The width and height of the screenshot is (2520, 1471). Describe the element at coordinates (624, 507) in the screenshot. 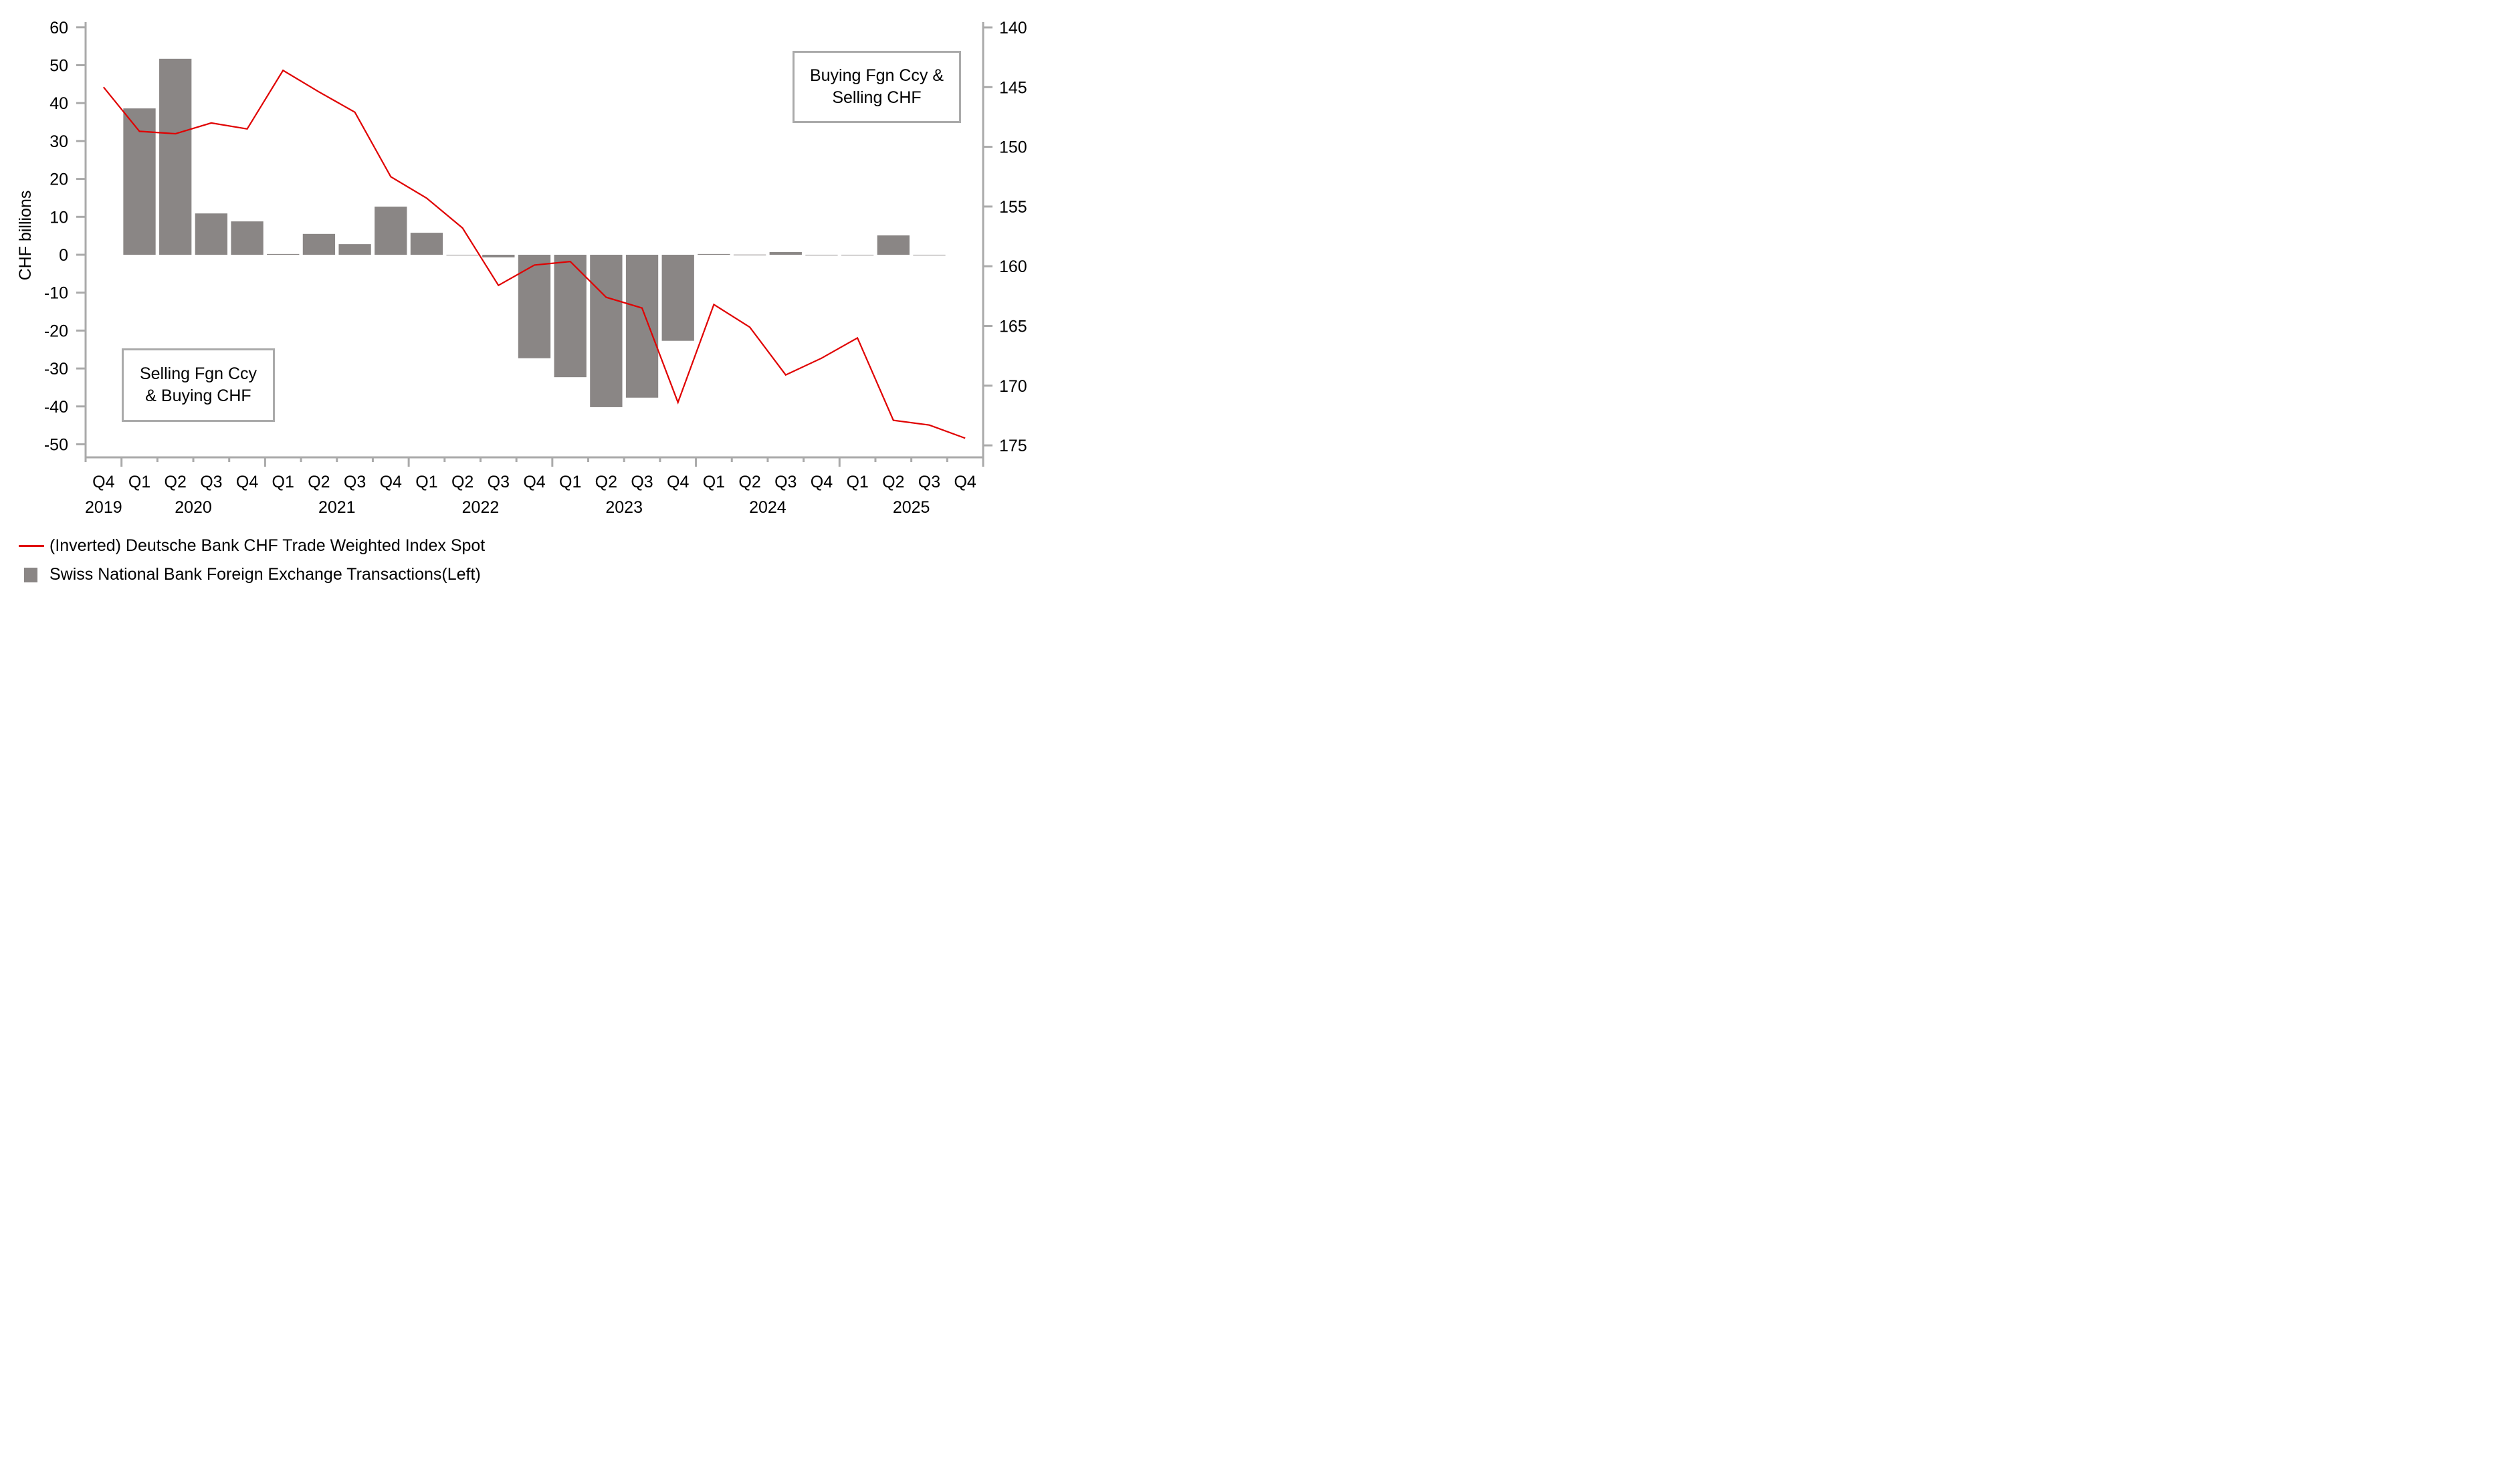

I see `x-year-label: 2023` at that location.